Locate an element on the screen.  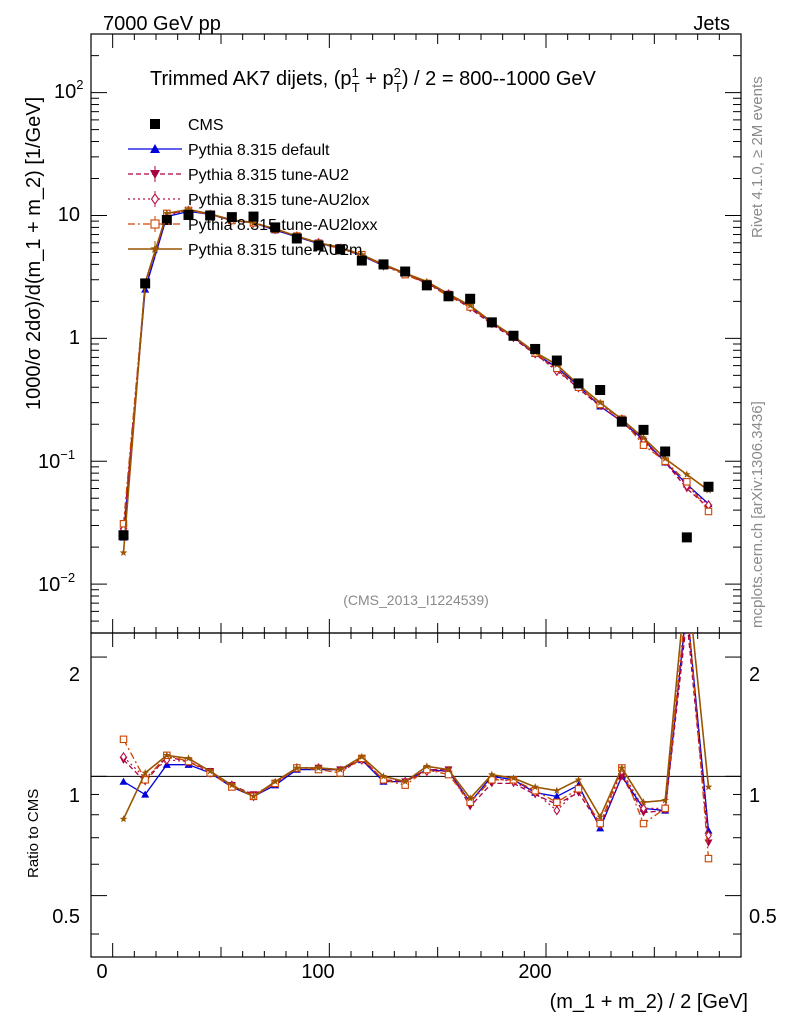
ratio-tick-2-right: 2 is located at coordinates (754, 675).